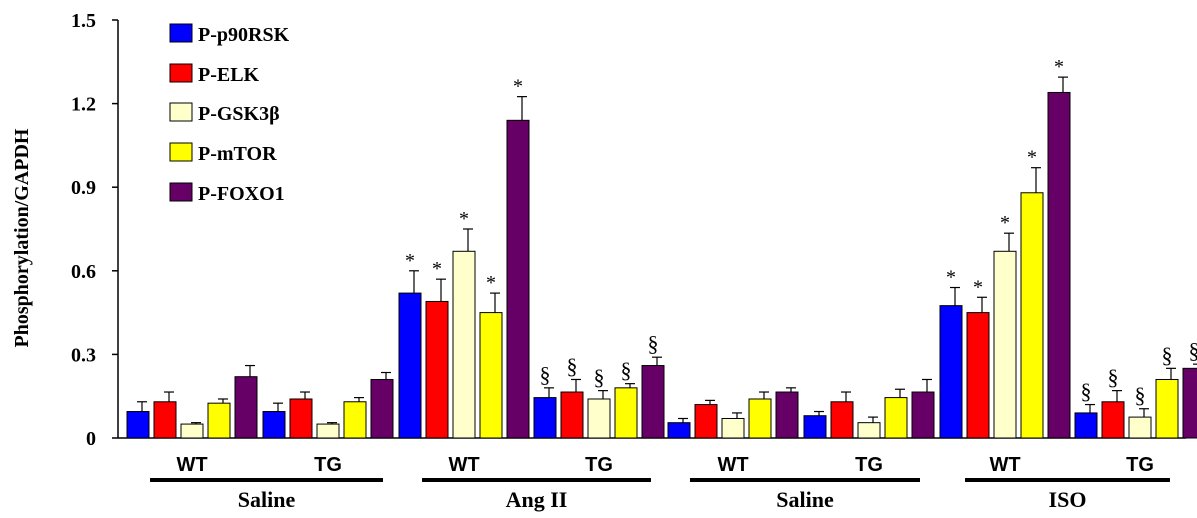 The image size is (1197, 518). What do you see at coordinates (83, 188) in the screenshot?
I see `y-tick-label: 0.9` at bounding box center [83, 188].